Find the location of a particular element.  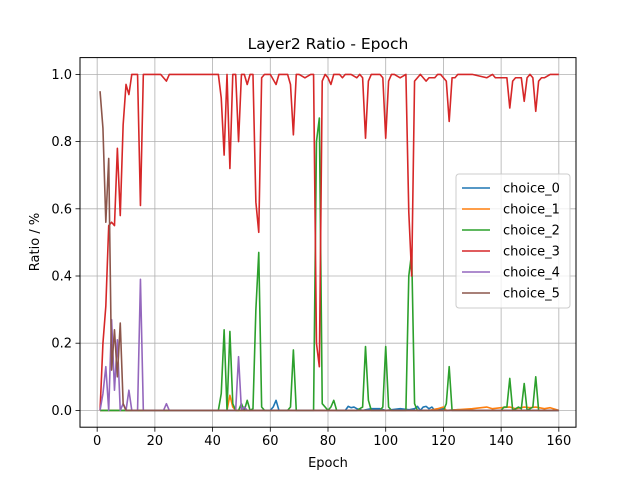

x-tick-label: 160 is located at coordinates (558, 441).